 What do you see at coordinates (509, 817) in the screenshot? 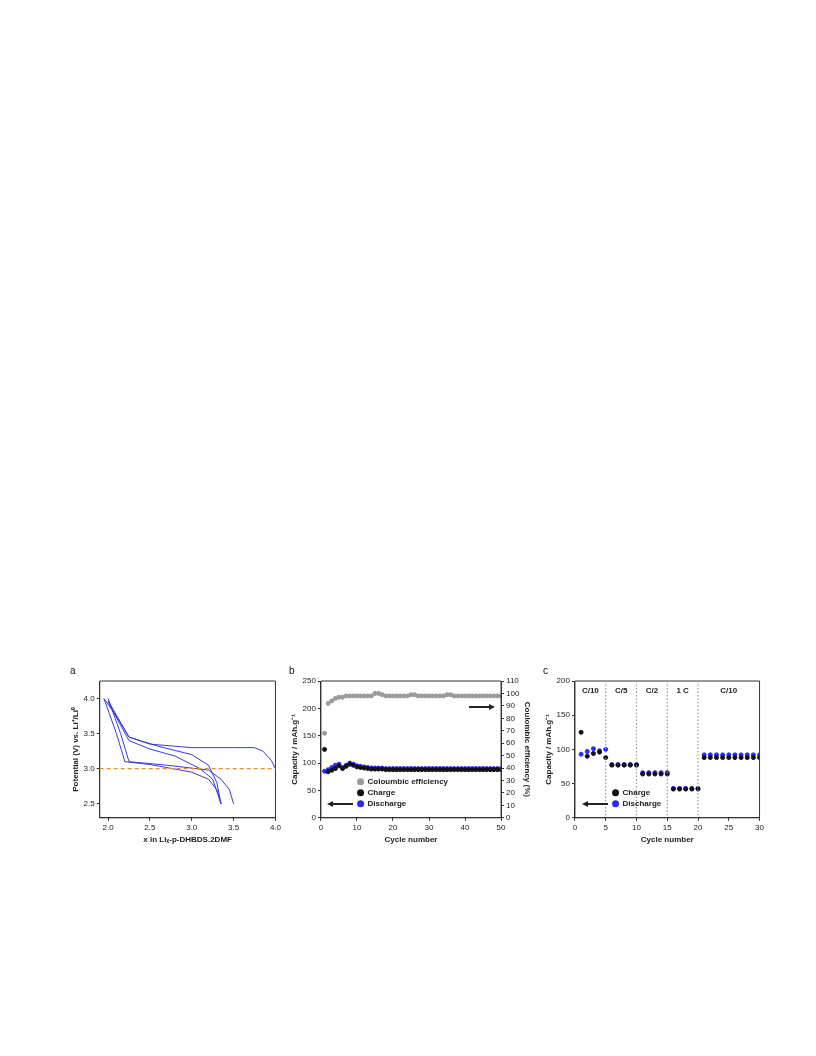
I see `y2-tick-label: 0` at bounding box center [509, 817].